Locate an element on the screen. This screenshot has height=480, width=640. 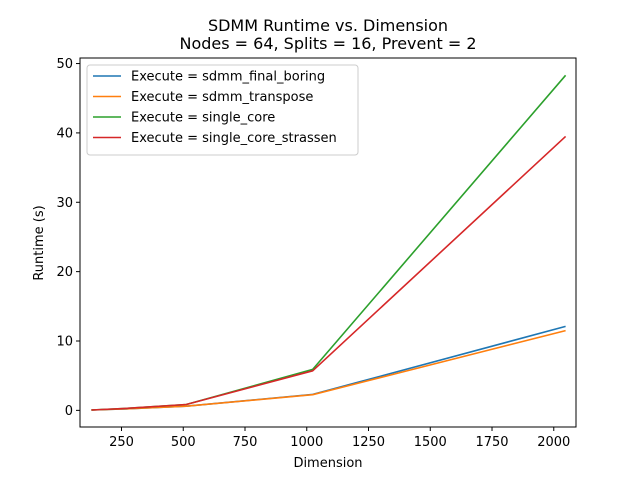
y-tick-label: 40 is located at coordinates (64, 133).